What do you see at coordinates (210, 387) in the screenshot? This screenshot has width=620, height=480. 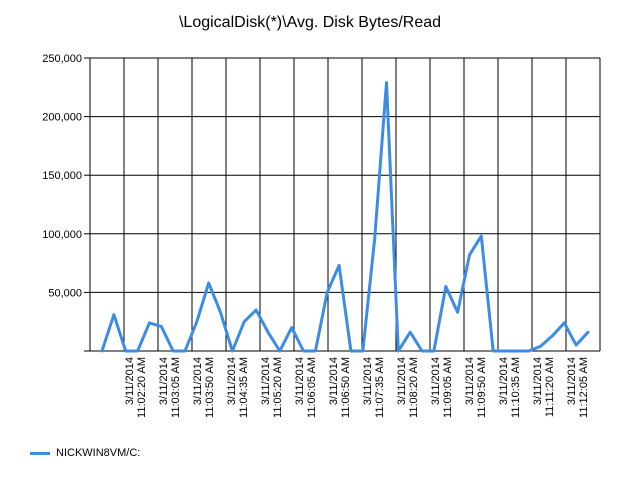 I see `x-tick-time: 11:03:50 AM` at bounding box center [210, 387].